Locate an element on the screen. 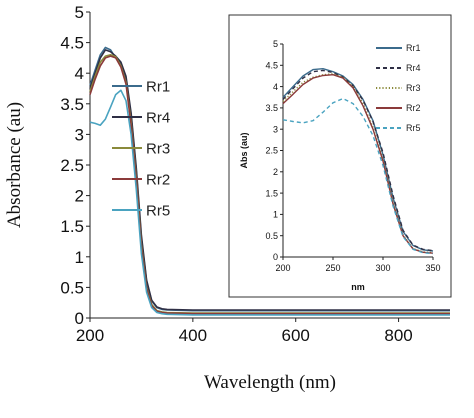 This screenshot has width=474, height=418. x-tick-label: 250 is located at coordinates (332, 268).